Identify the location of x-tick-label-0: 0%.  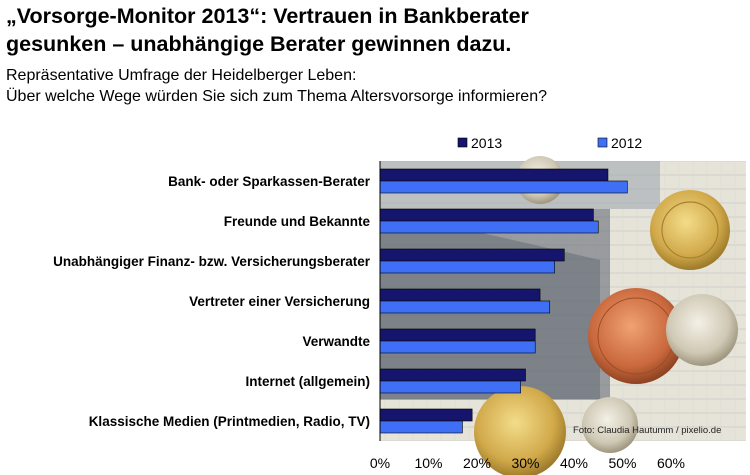
(380, 463).